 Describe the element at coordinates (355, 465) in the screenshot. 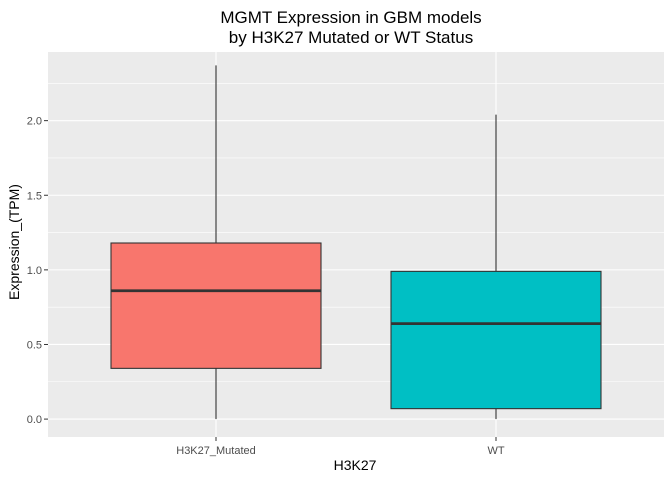

I see `x-axis-title: H3K27` at that location.